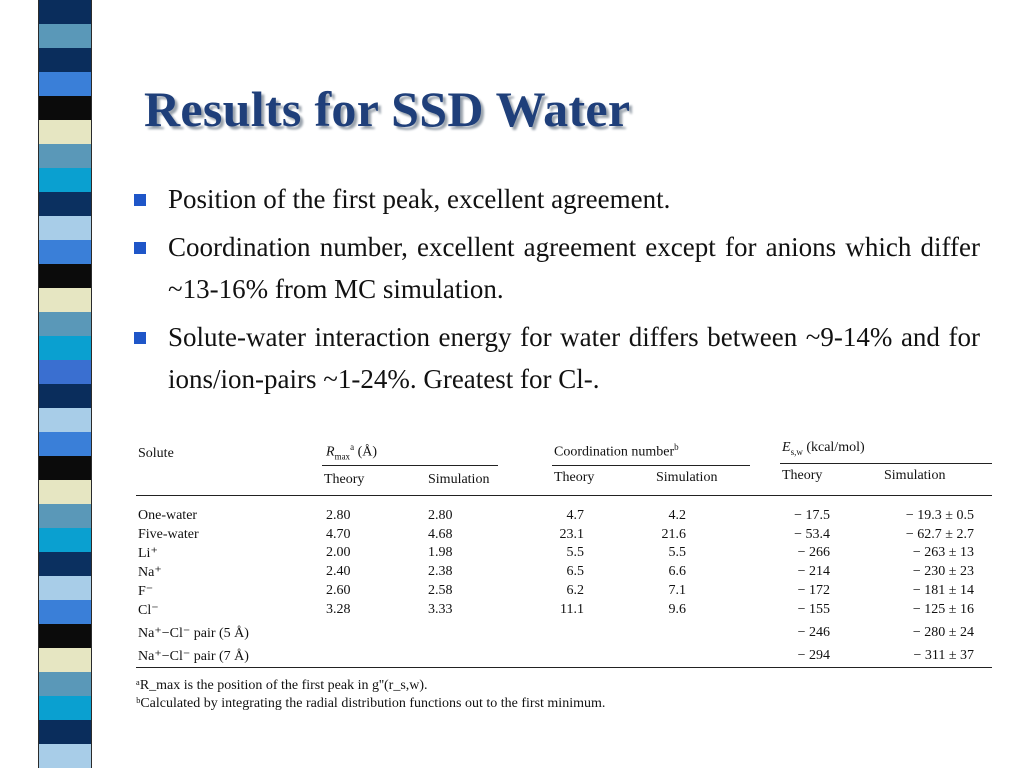 The image size is (1024, 768). What do you see at coordinates (459, 479) in the screenshot?
I see `subheader-rmax-sim: Simulation` at bounding box center [459, 479].